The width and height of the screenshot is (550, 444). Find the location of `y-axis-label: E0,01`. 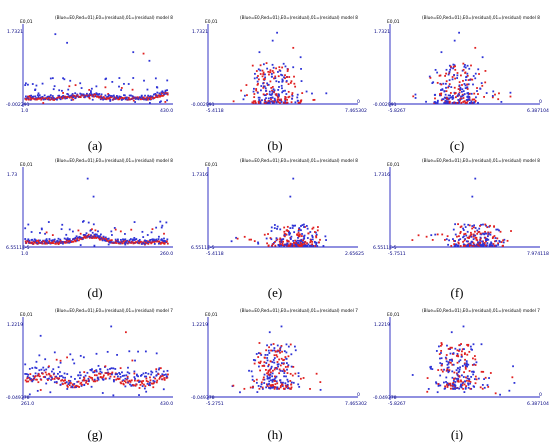

y-axis-label: E0,01 is located at coordinates (393, 315).